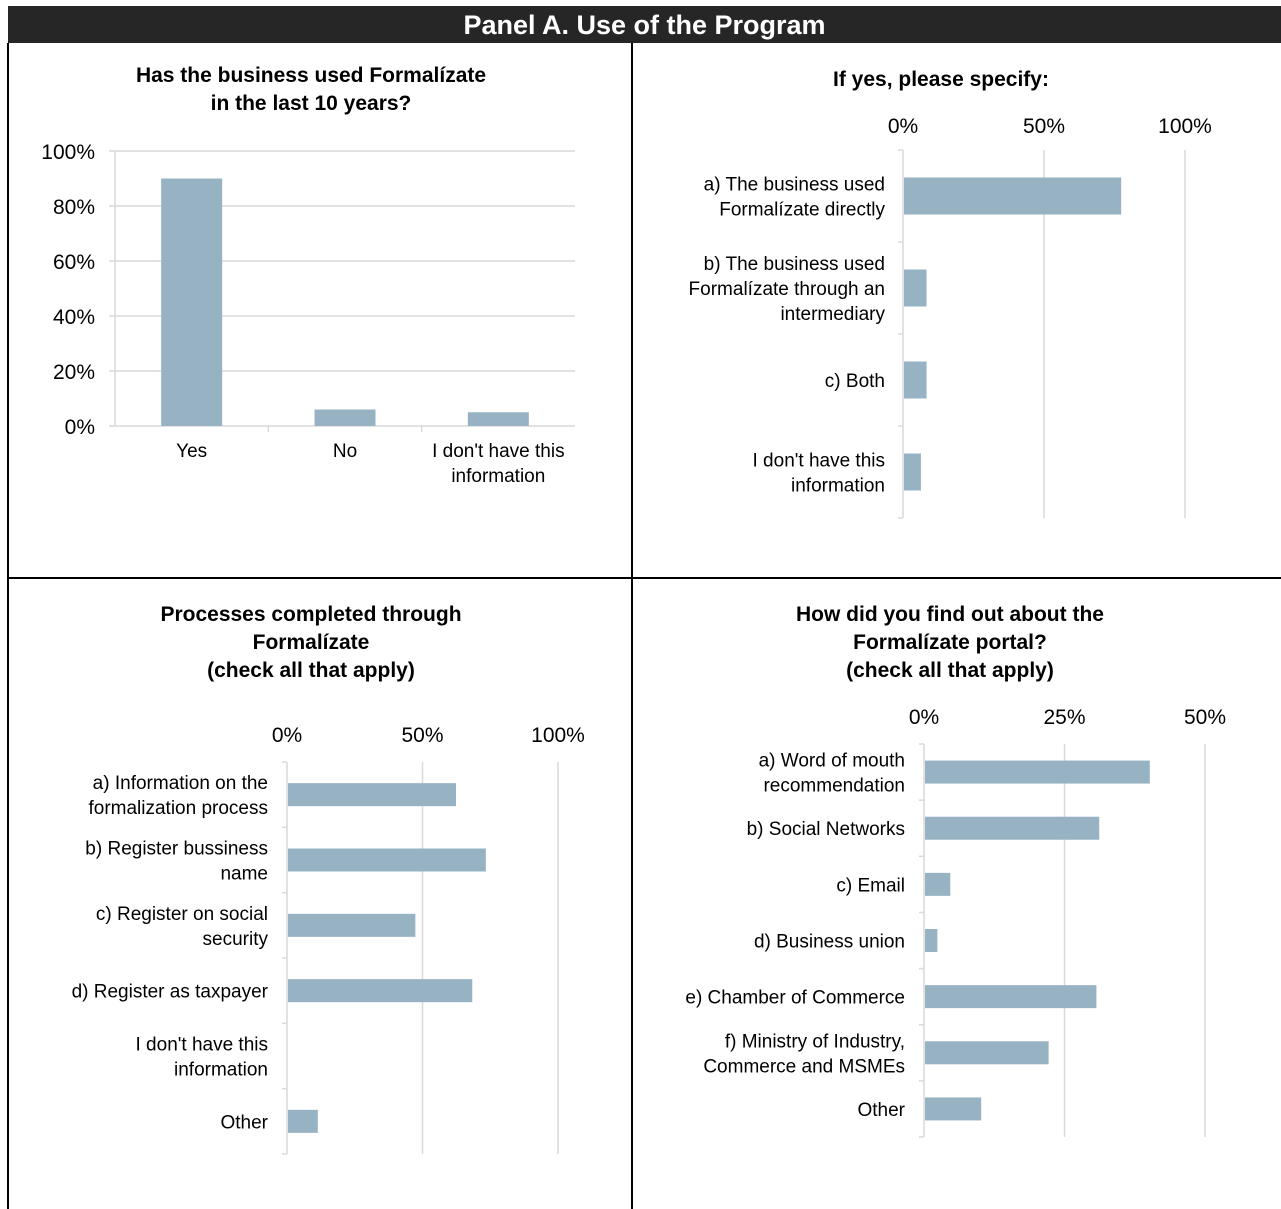  Describe the element at coordinates (795, 198) in the screenshot. I see `specify-category-label: a) The business used Formalízate directly` at that location.